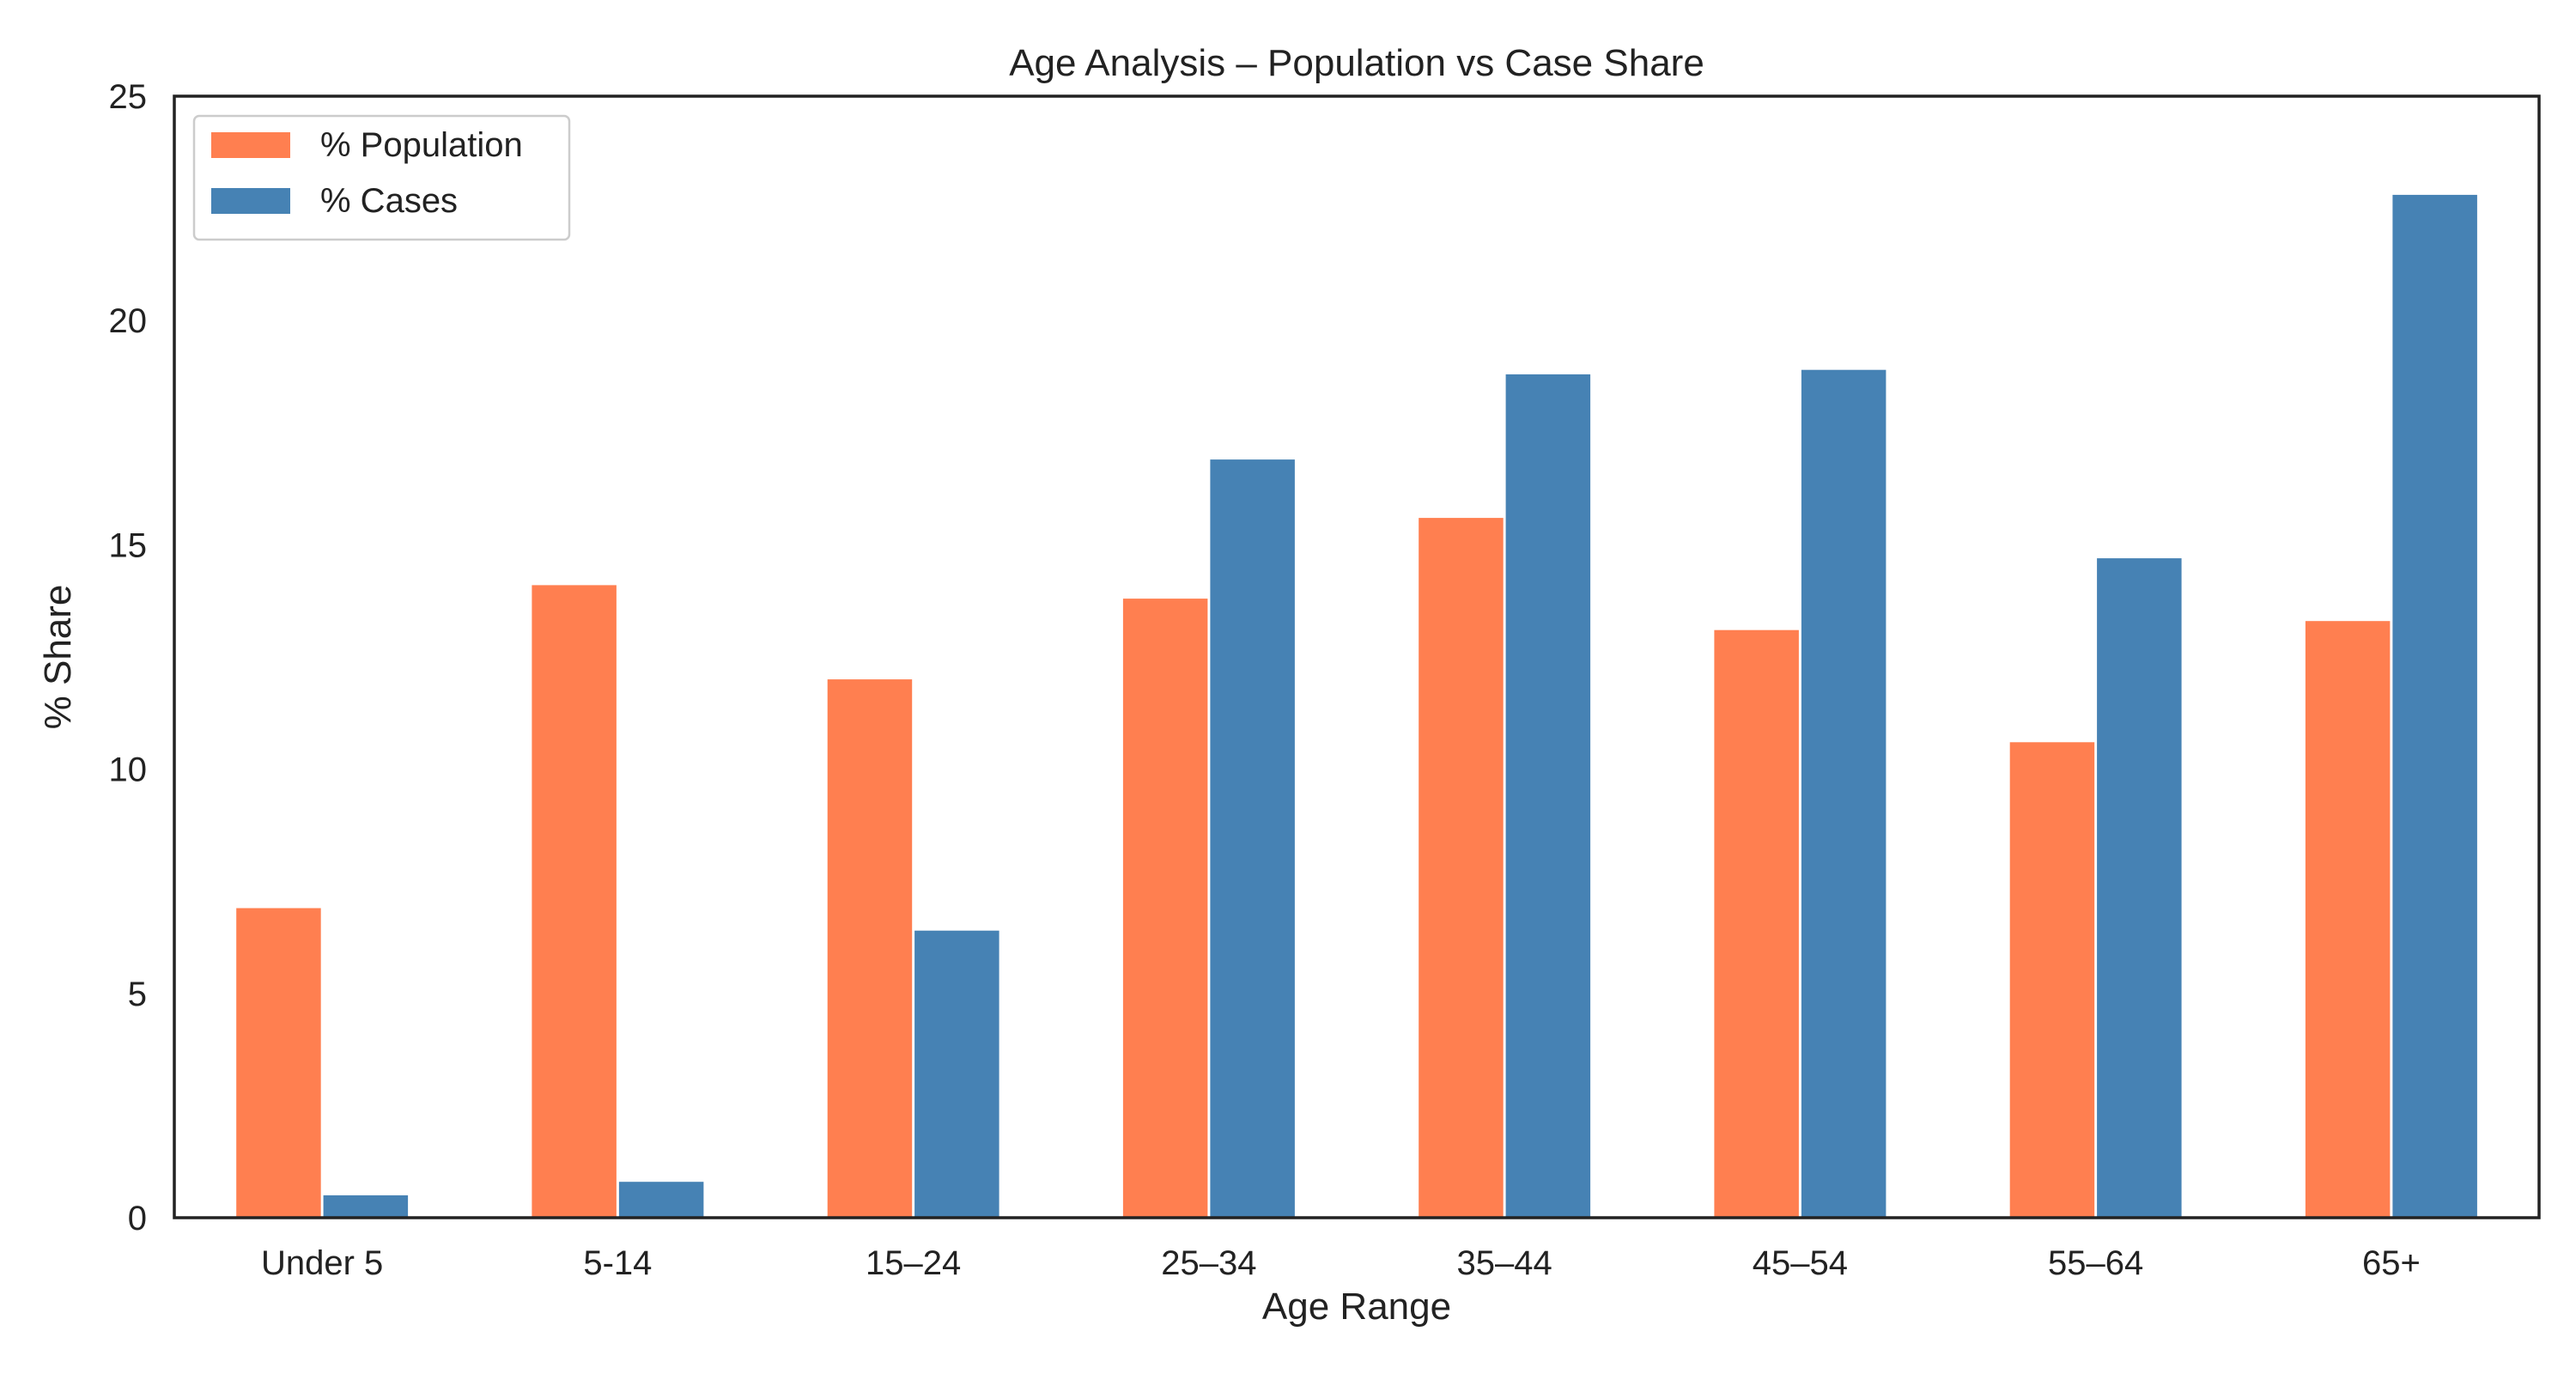  What do you see at coordinates (914, 1263) in the screenshot?
I see `x-tick-label: 15–24` at bounding box center [914, 1263].